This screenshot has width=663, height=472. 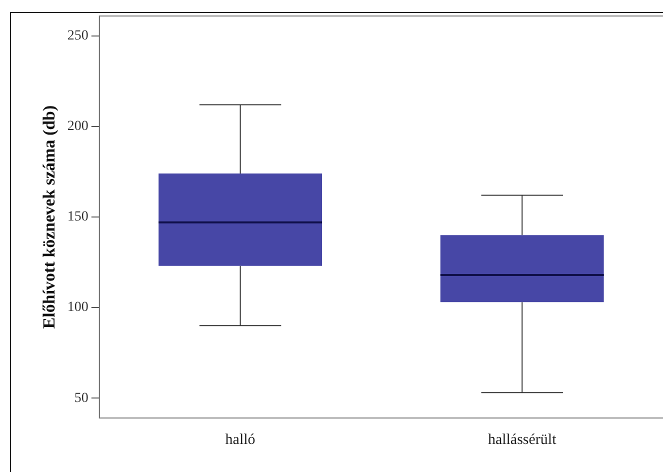 I want to click on y-tick-label: 200, so click(x=77, y=126).